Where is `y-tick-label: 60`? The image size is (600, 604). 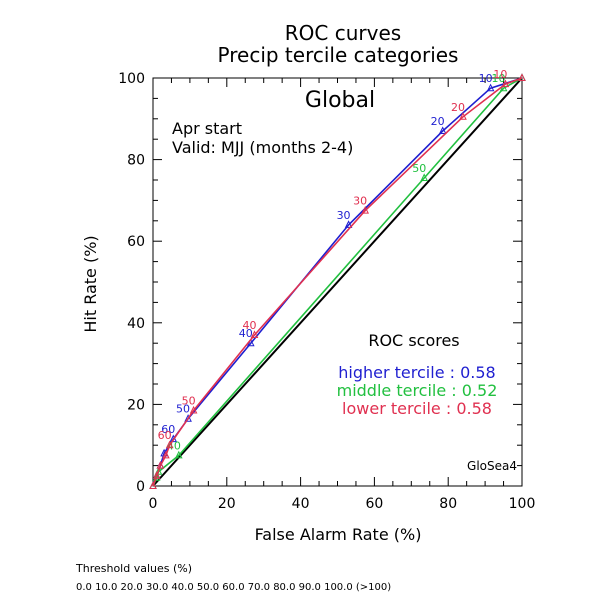 y-tick-label: 60 is located at coordinates (136, 242).